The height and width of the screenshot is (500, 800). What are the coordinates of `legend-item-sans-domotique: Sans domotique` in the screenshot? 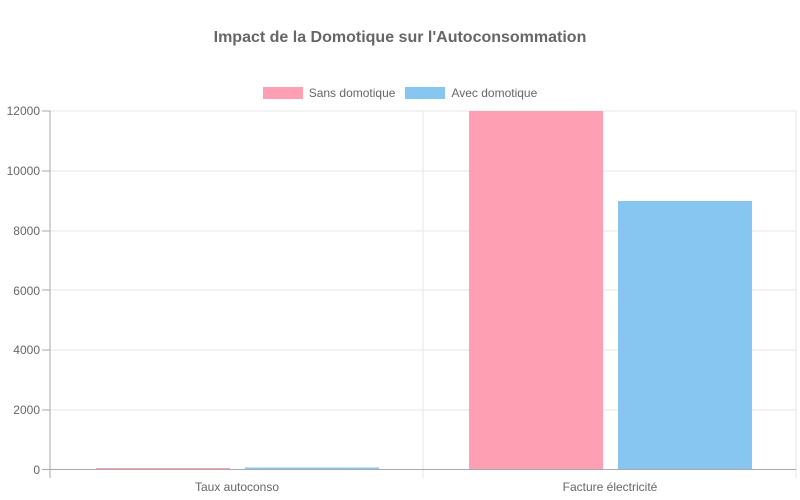 It's located at (329, 93).